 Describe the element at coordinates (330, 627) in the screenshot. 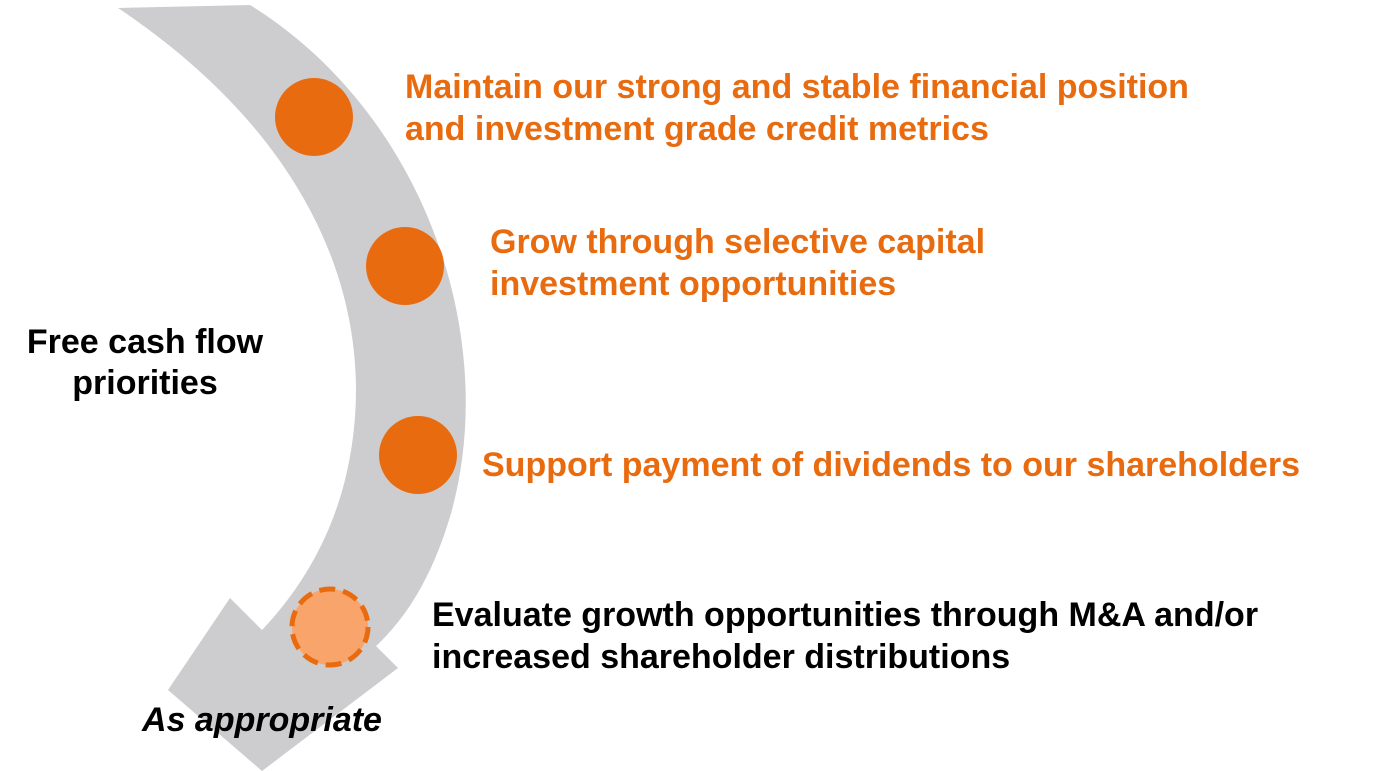

I see `bullet-dashed` at that location.